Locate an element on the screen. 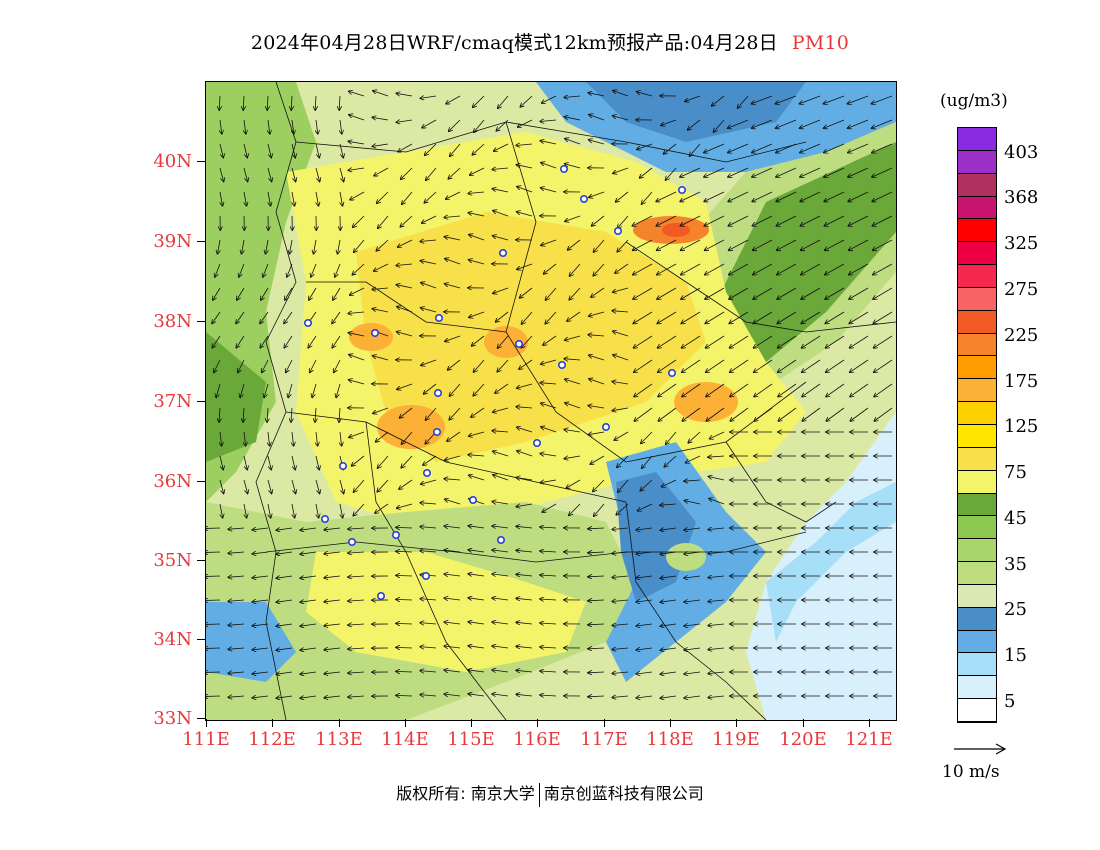 The height and width of the screenshot is (850, 1100). hotspot-113e-38n is located at coordinates (371, 337).